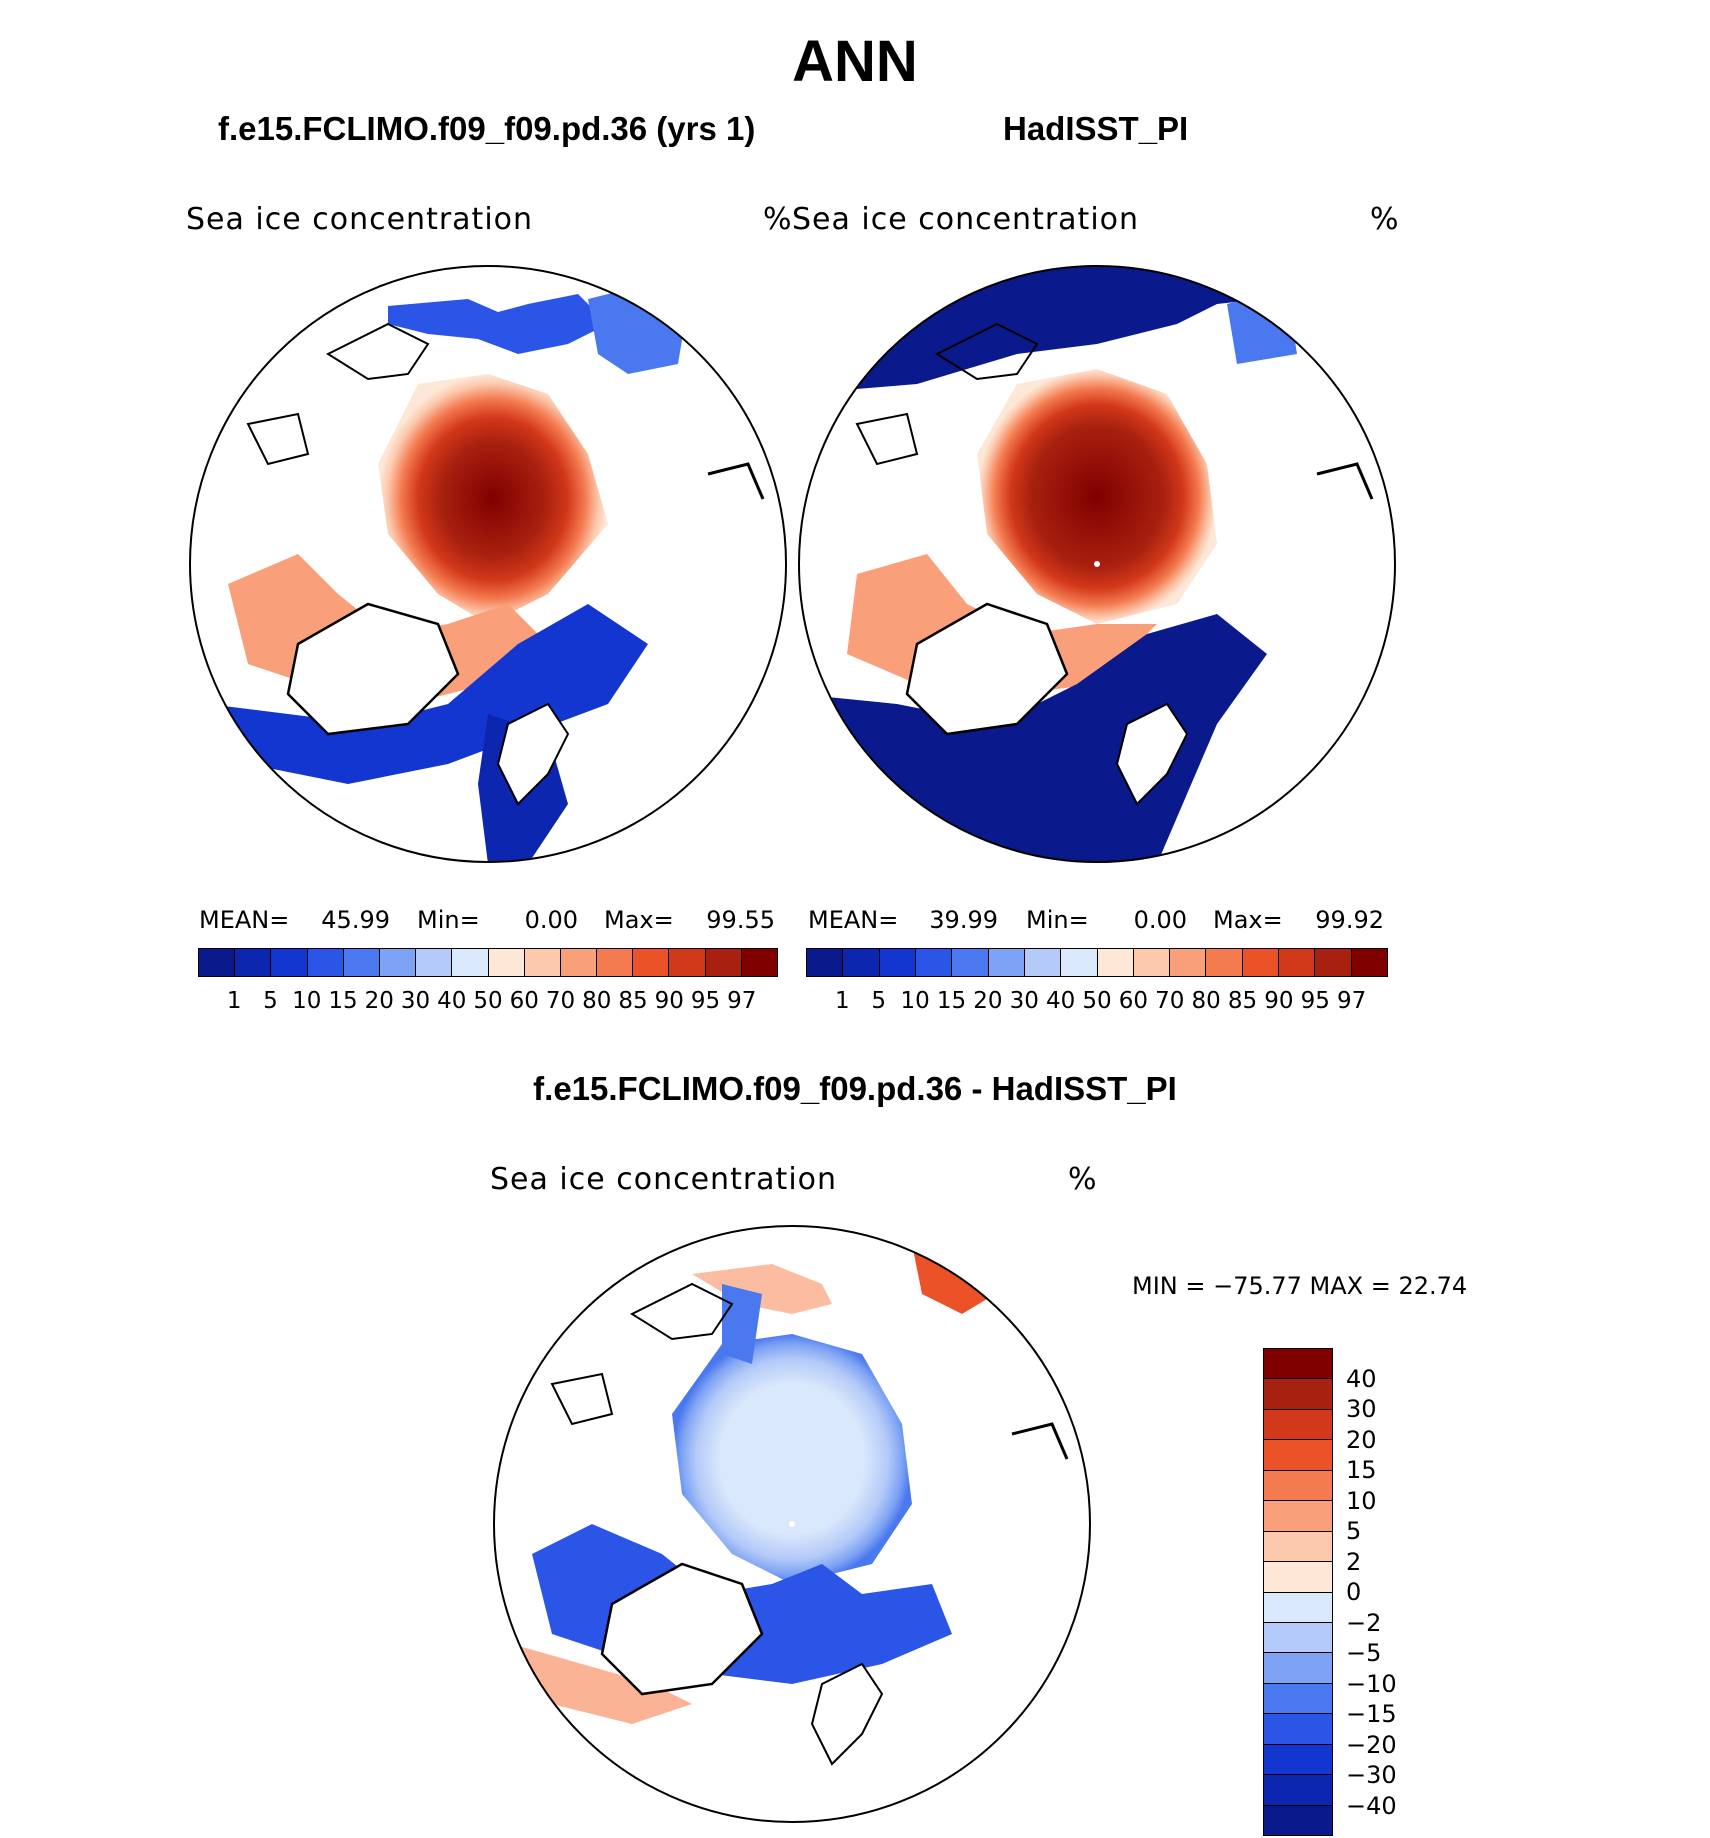 The image size is (1710, 1838). I want to click on panel-model-units: %, so click(778, 219).